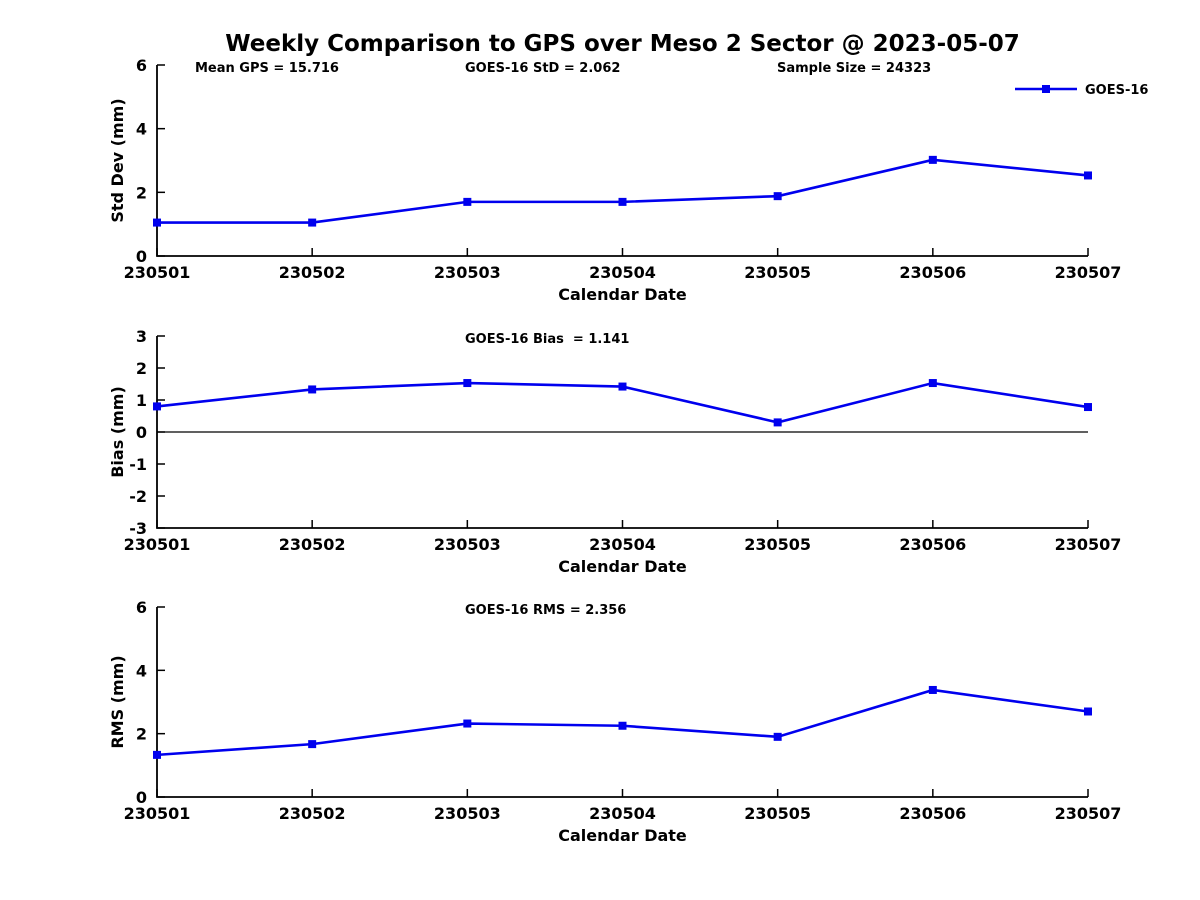 This screenshot has width=1200, height=900. I want to click on y-axis-label: Bias (mm), so click(117, 432).